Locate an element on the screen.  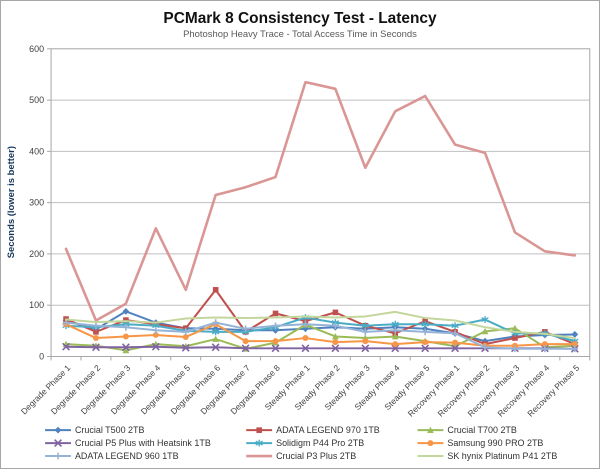
x-category-label: Recovery Phase 2 is located at coordinates (463, 391).